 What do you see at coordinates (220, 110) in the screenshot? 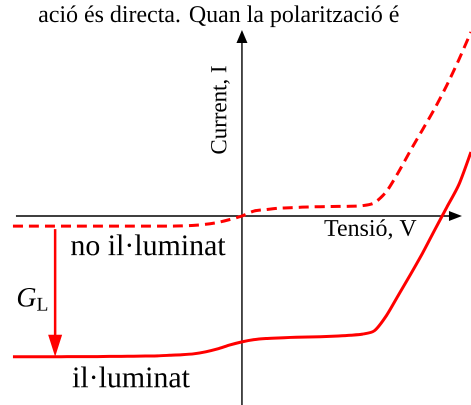
I see `y-axis-title: Current, I` at bounding box center [220, 110].